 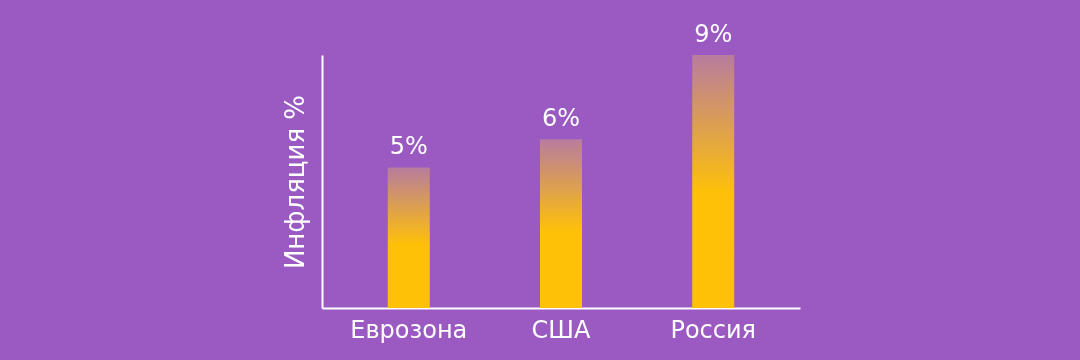 I want to click on x-tick-label: Россия, so click(x=713, y=329).